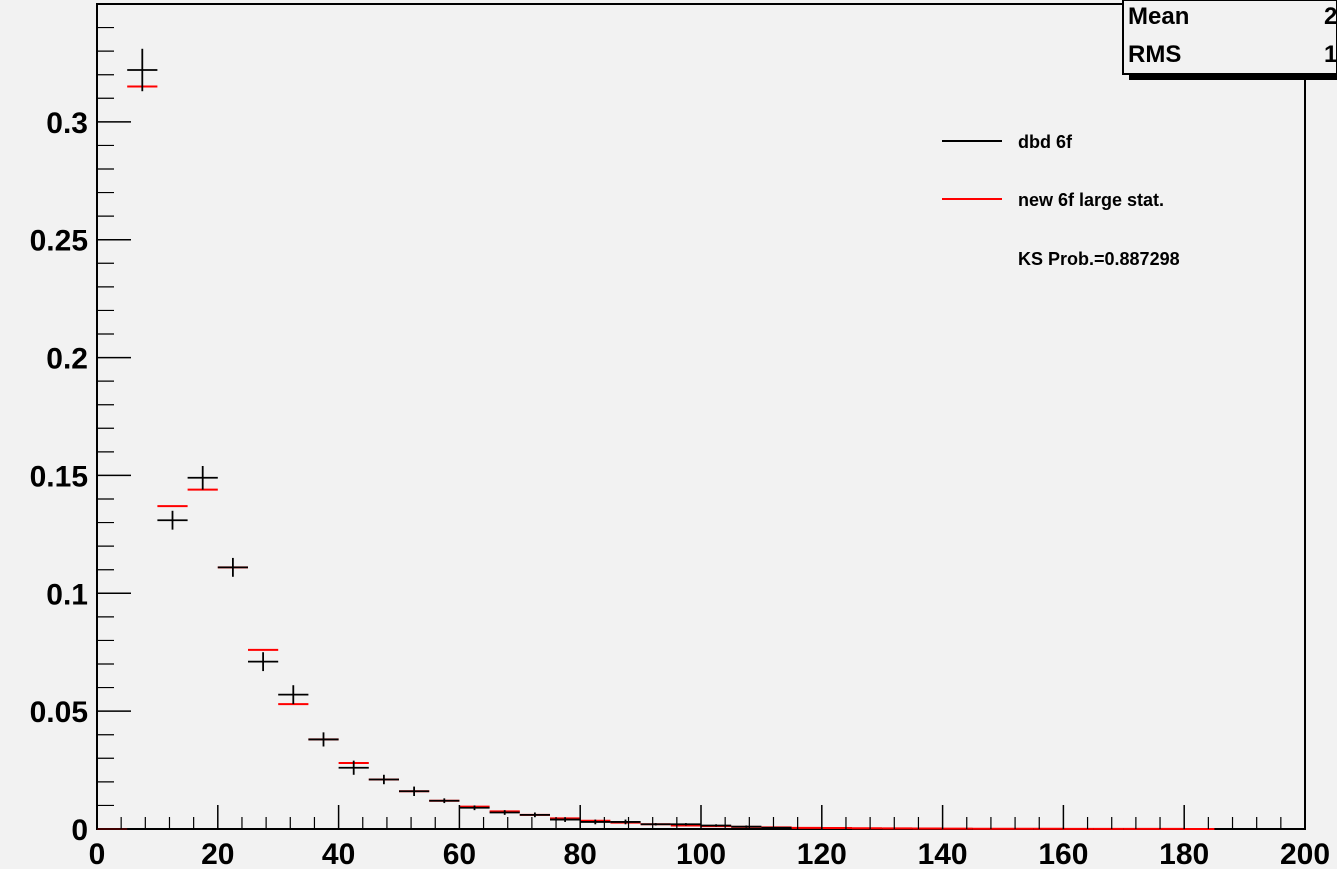  Describe the element at coordinates (338, 853) in the screenshot. I see `x-tick-label: 40` at that location.